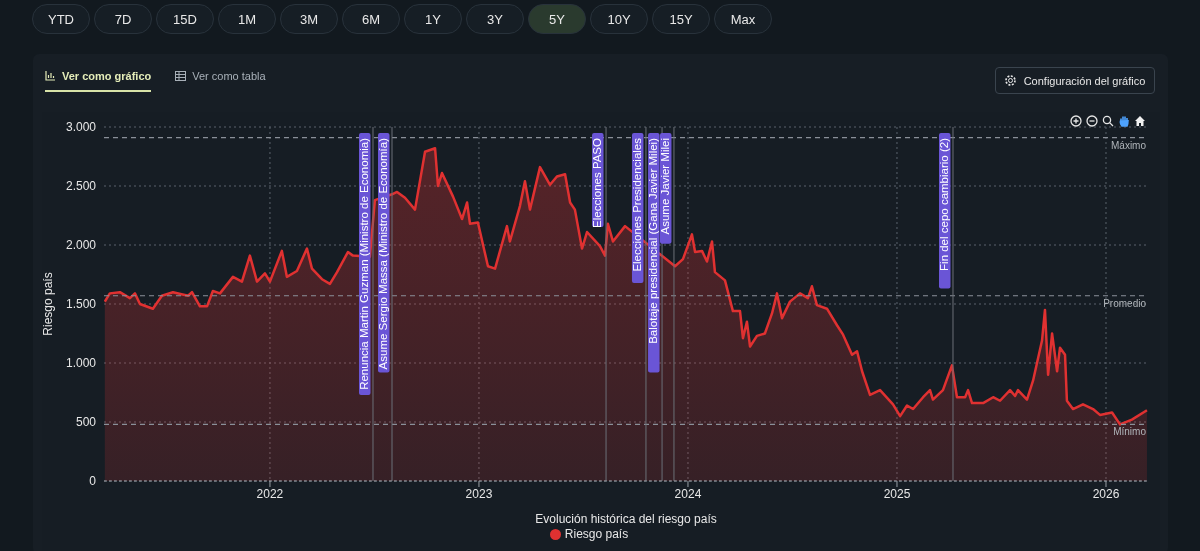  Describe the element at coordinates (626, 519) in the screenshot. I see `x-axis-title: Evolución histórica del riesgo país` at that location.